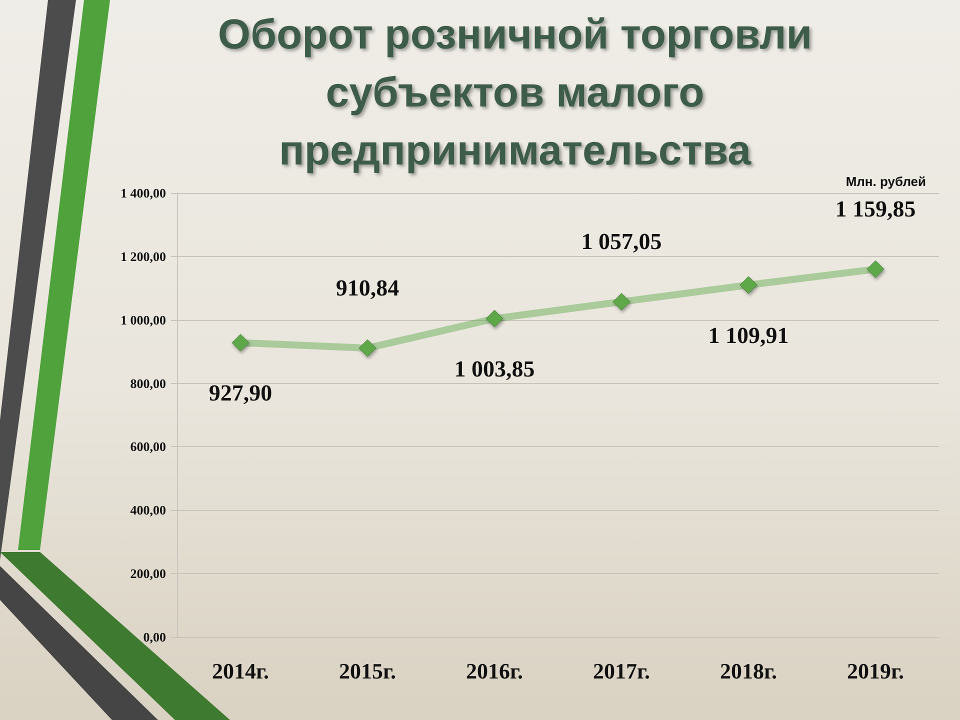 This screenshot has width=960, height=720. What do you see at coordinates (367, 671) in the screenshot?
I see `x-tick-label: 2015г.` at bounding box center [367, 671].